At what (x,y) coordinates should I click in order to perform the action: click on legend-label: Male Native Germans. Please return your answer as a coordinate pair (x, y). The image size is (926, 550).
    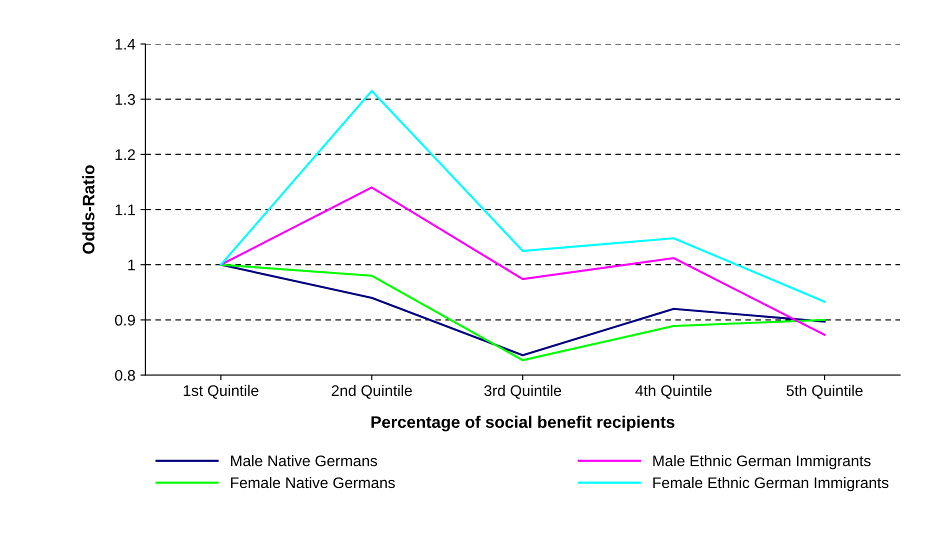
    Looking at the image, I should click on (304, 460).